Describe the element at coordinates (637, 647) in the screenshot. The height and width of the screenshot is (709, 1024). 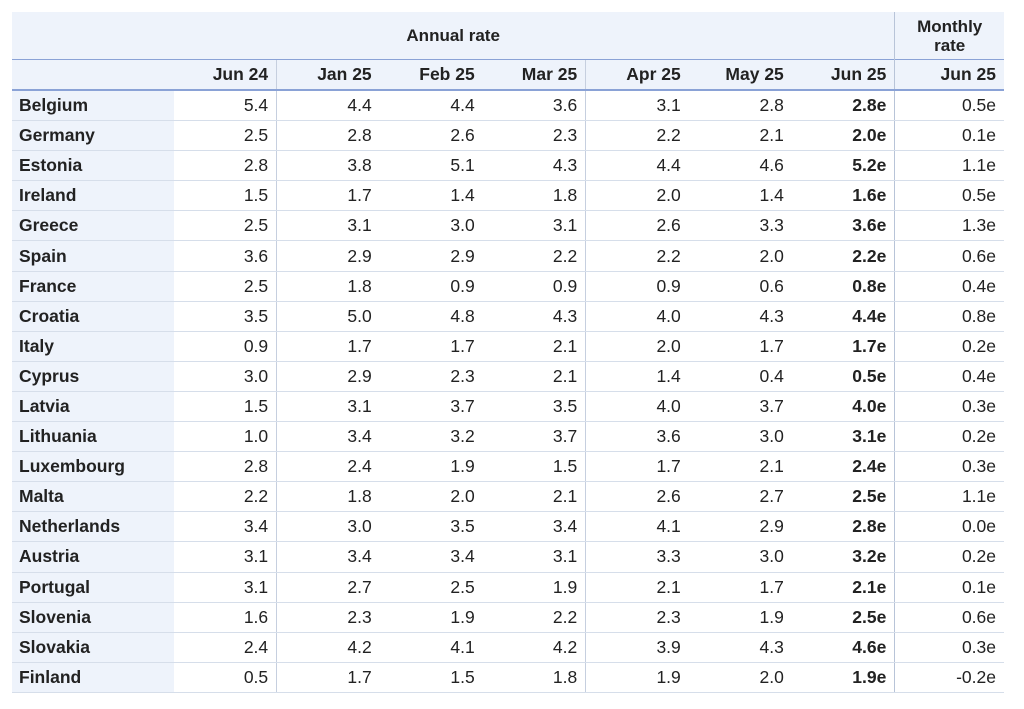
I see `value-cell: 3.9` at that location.